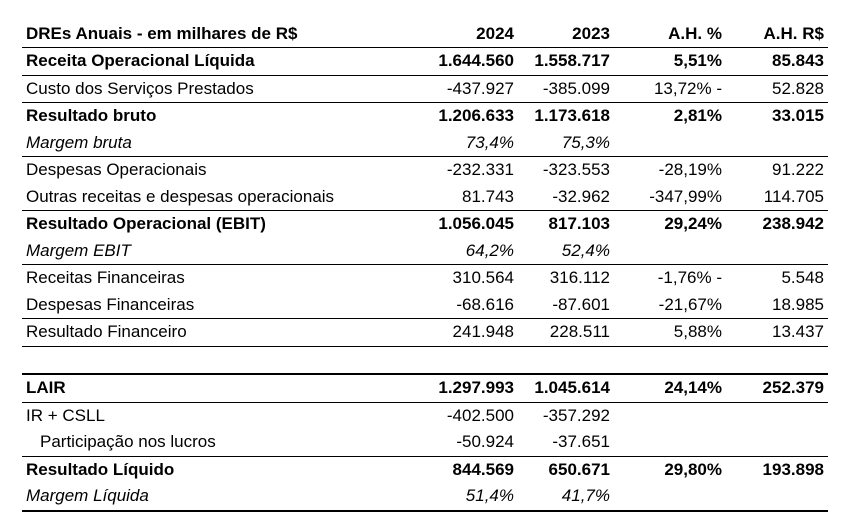  Describe the element at coordinates (495, 33) in the screenshot. I see `col-header-2024: 2024` at that location.